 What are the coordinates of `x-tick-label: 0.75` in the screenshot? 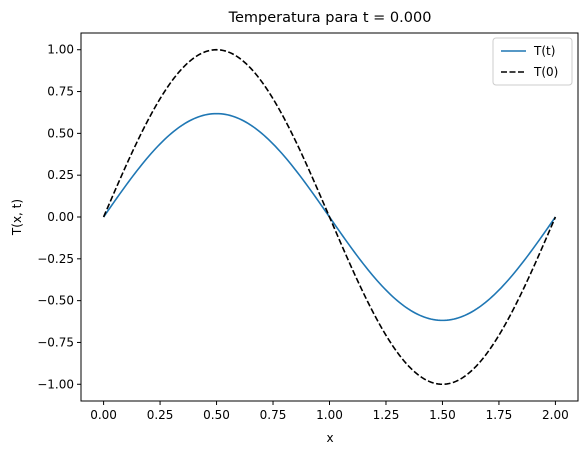 It's located at (273, 415).